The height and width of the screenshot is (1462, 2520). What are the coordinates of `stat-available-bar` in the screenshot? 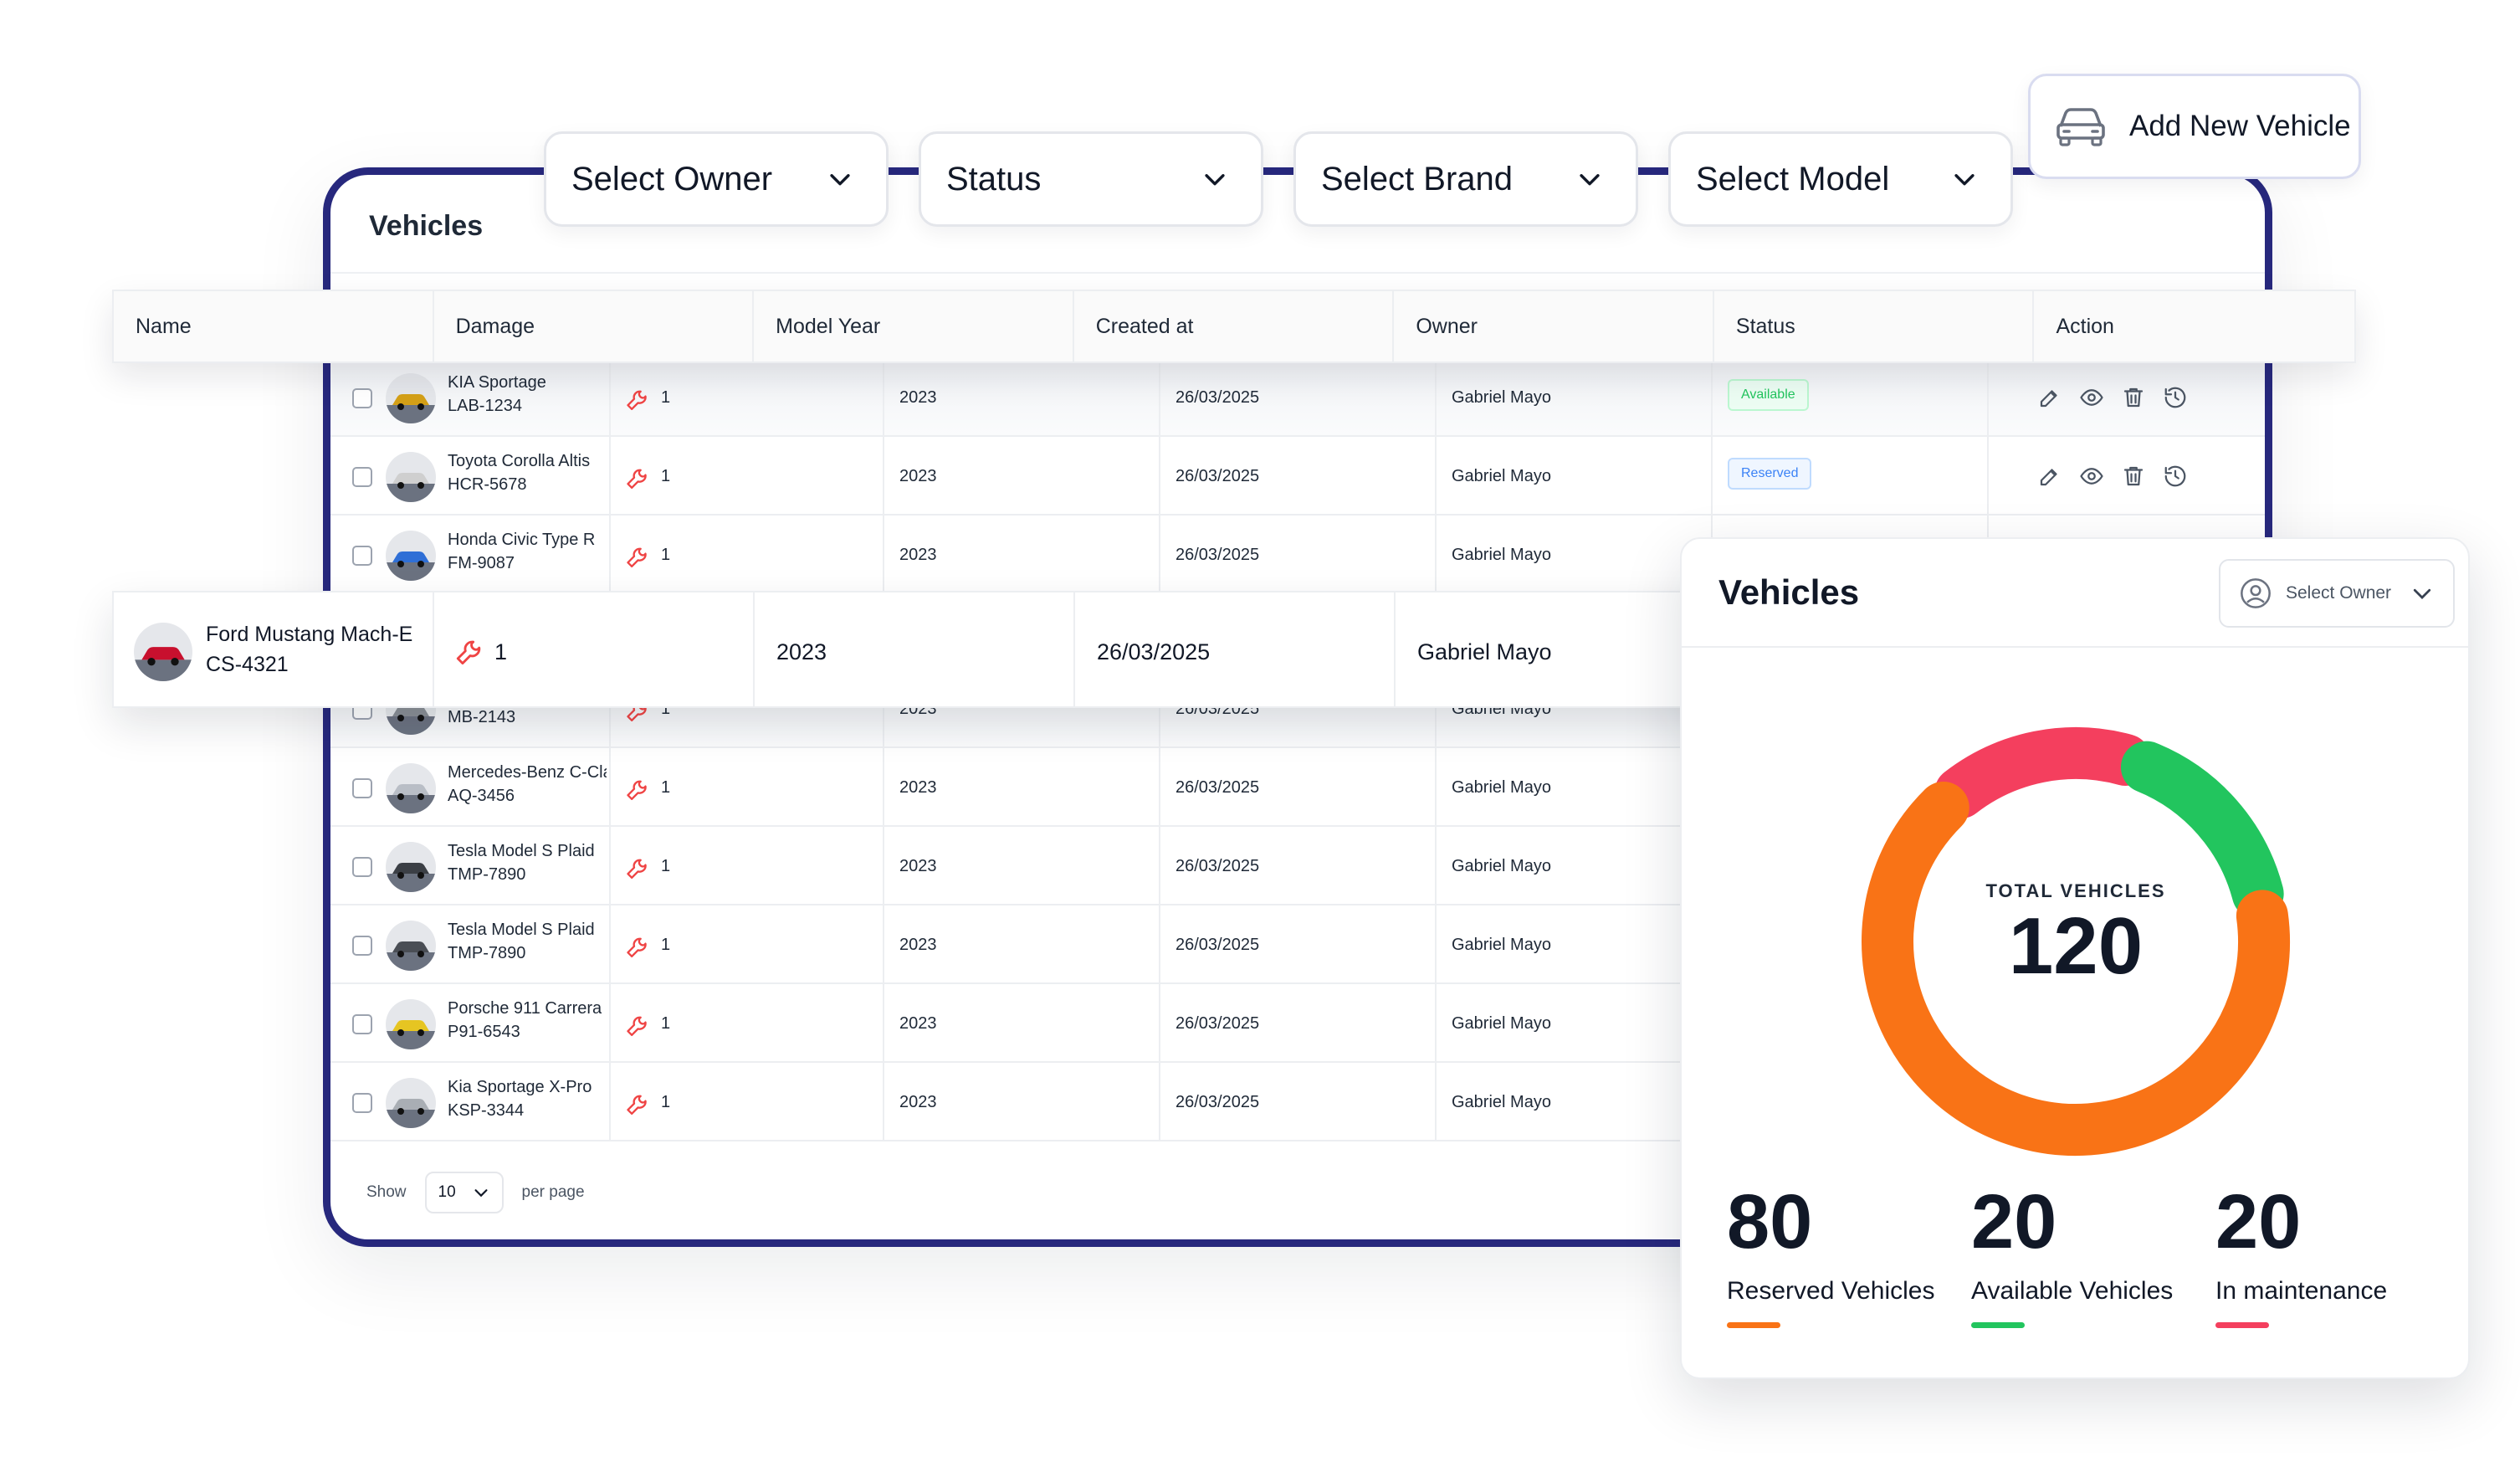 It's located at (1998, 1325).